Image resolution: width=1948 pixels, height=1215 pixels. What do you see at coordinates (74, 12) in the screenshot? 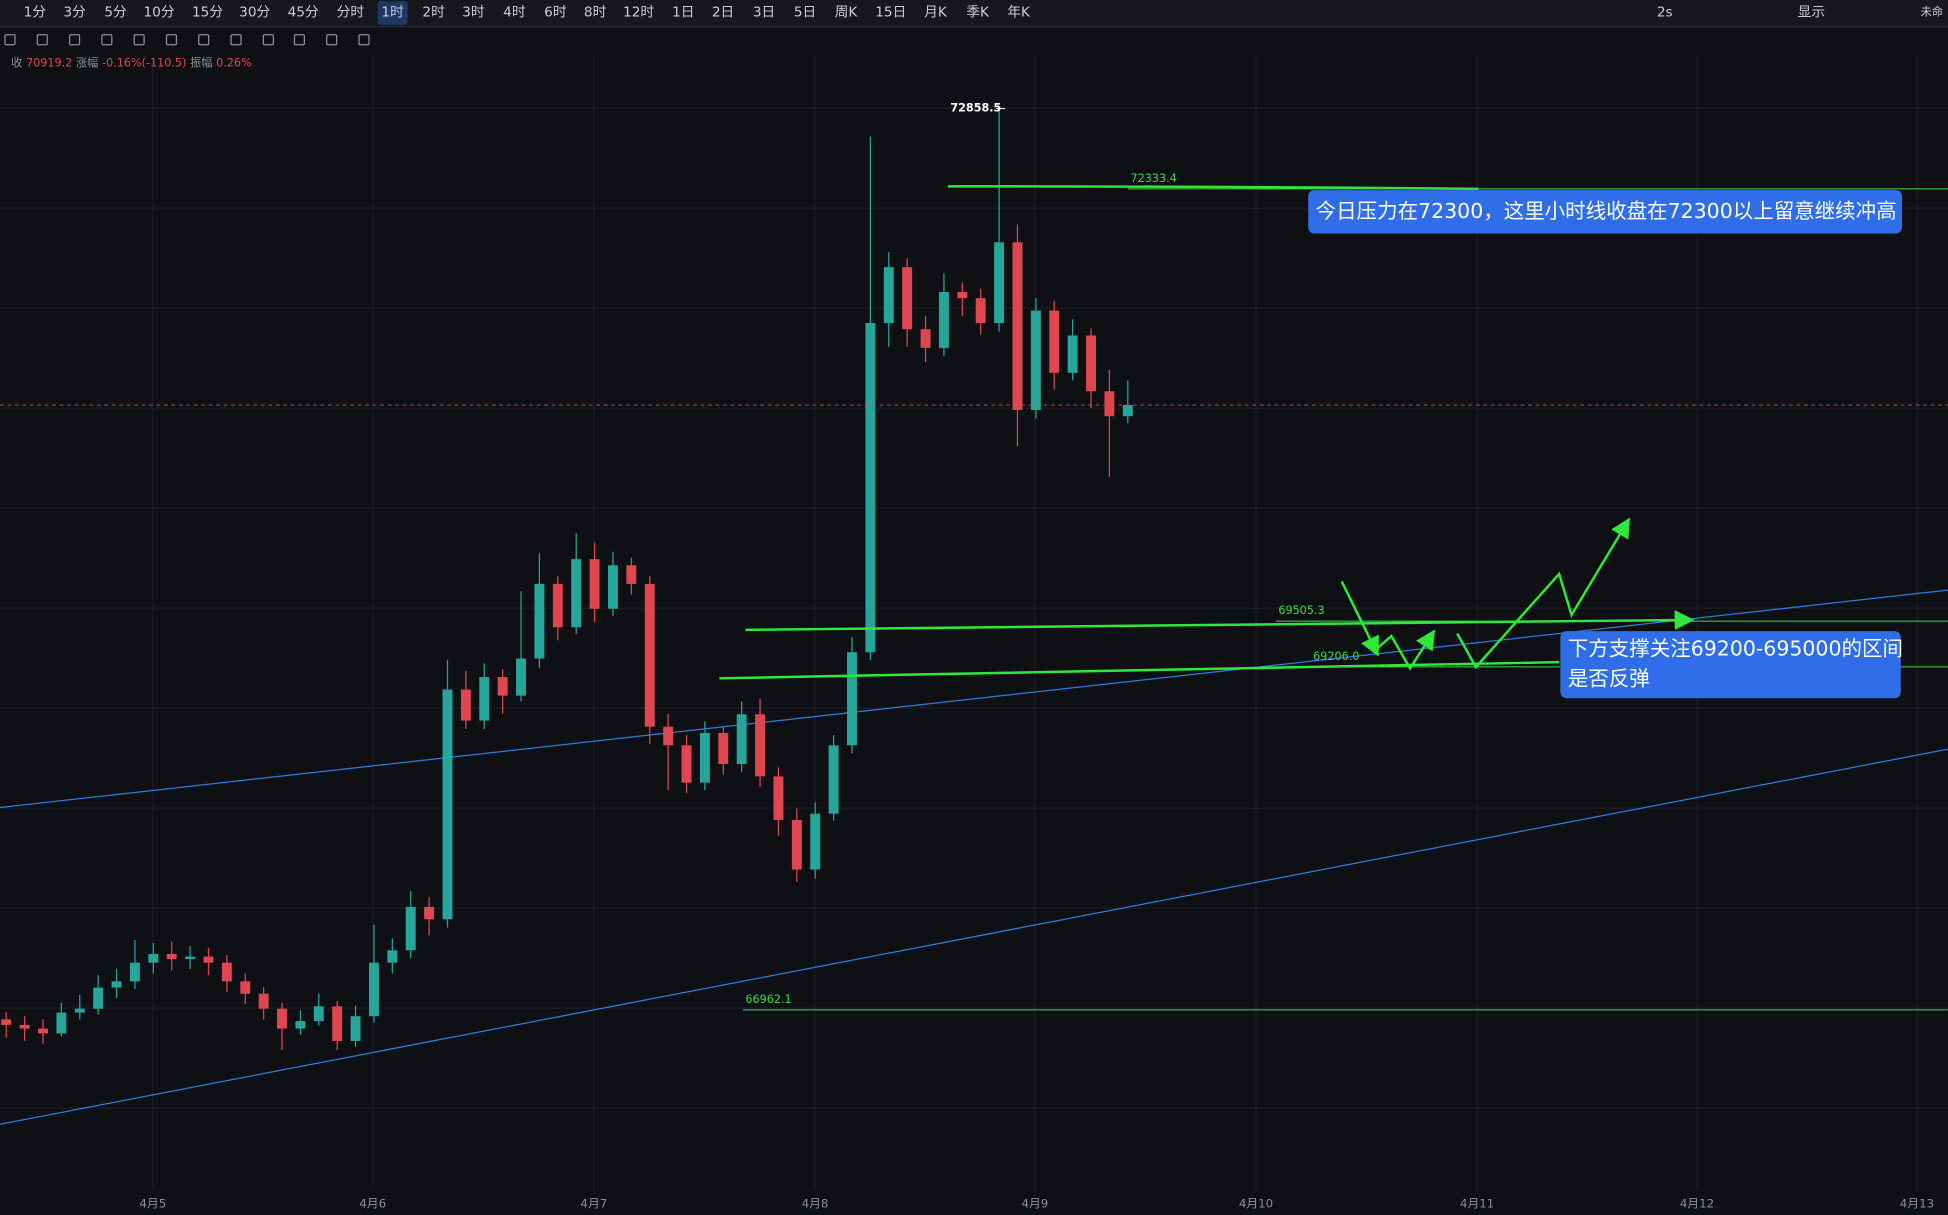
I see `interval-tab: 3分` at bounding box center [74, 12].